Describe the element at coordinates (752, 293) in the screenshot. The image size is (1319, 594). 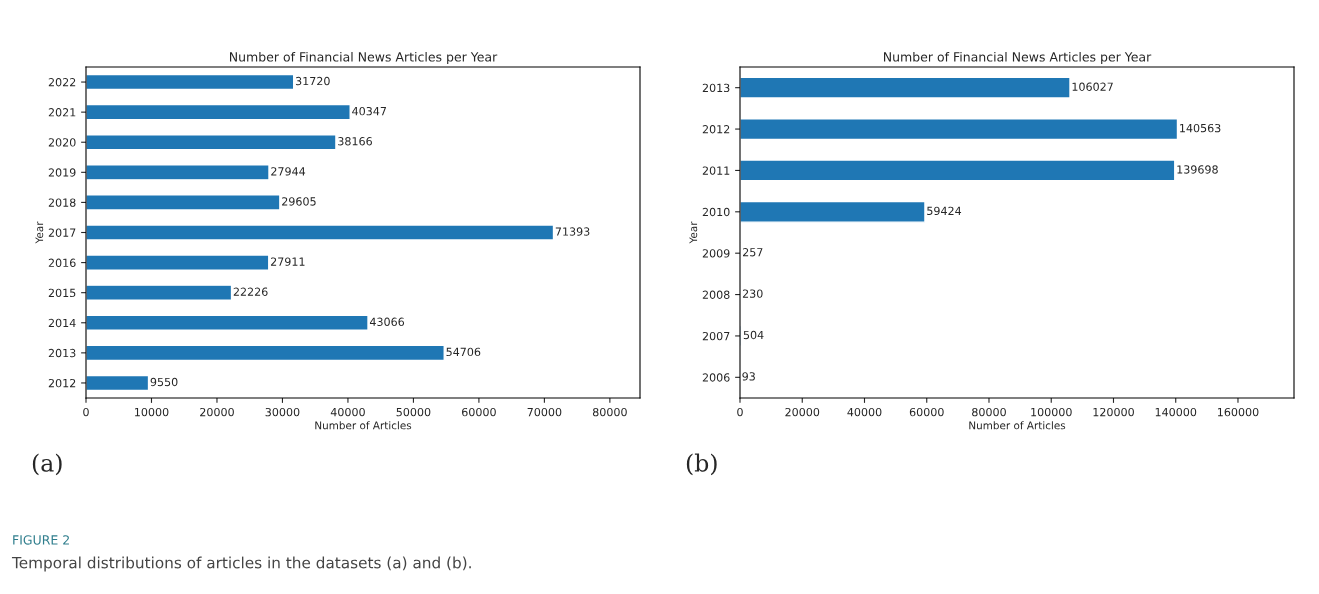
I see `data-label: 230` at that location.